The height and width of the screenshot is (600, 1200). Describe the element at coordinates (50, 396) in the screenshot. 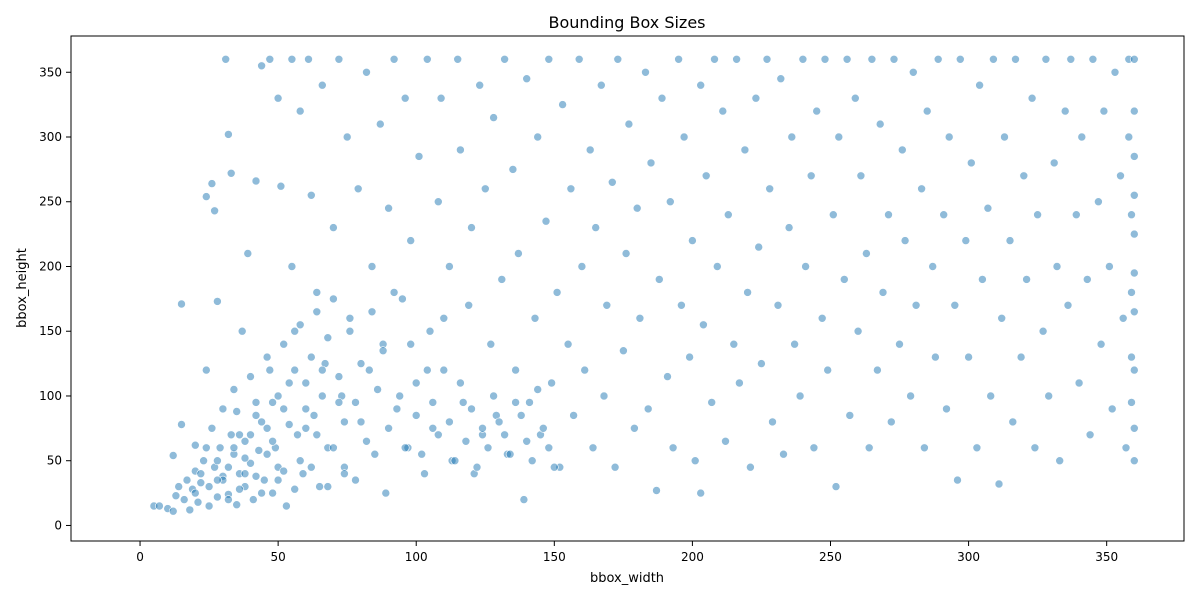

I see `y-tick-label: 100` at that location.